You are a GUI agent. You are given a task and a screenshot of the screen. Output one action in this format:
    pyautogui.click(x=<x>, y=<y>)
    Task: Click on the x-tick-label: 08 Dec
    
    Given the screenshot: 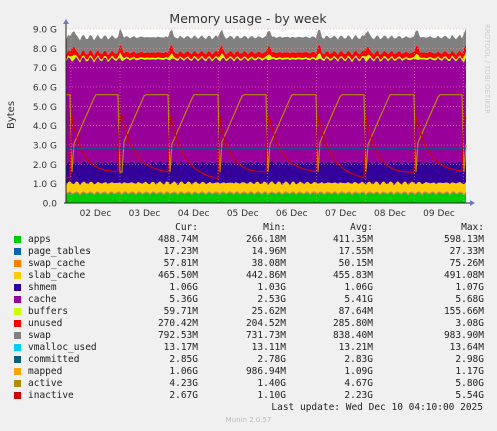 What is the action you would take?
    pyautogui.click(x=390, y=214)
    